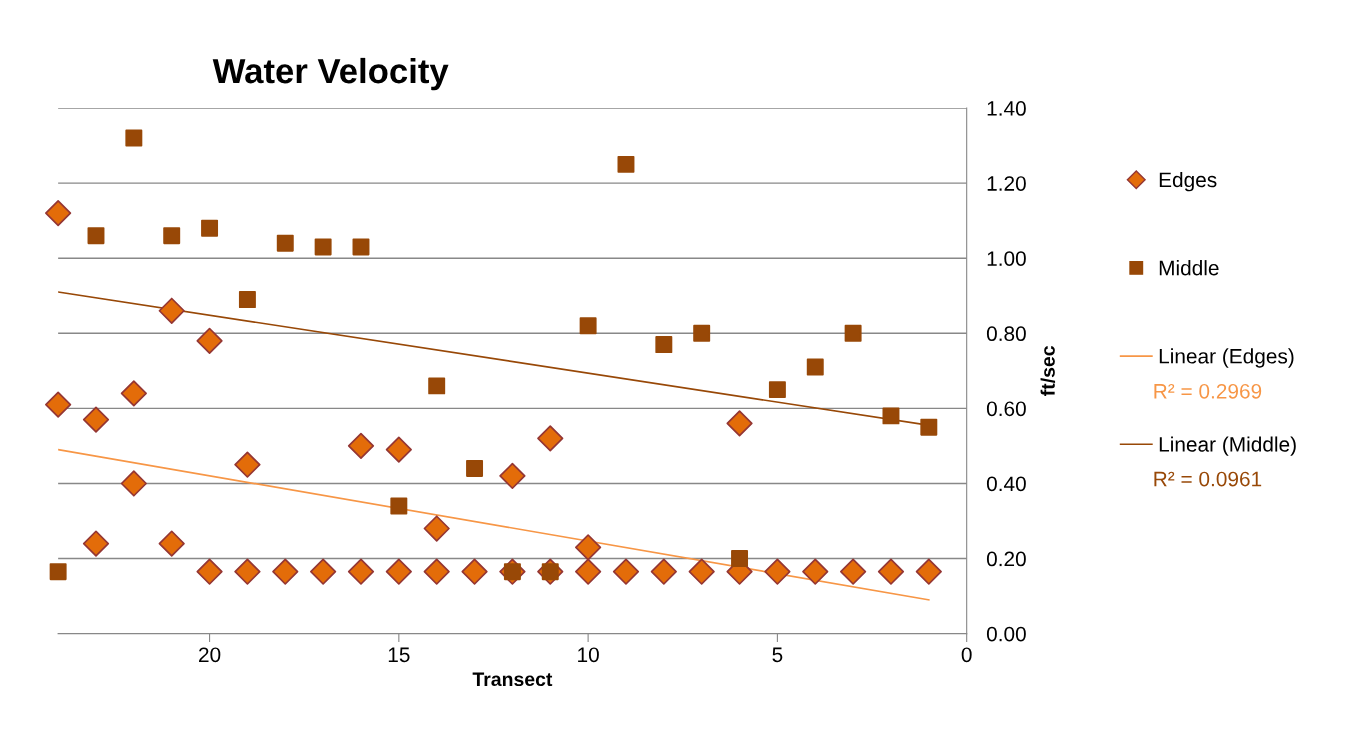 The height and width of the screenshot is (730, 1352). What do you see at coordinates (512, 679) in the screenshot?
I see `x-axis-title: Transect` at bounding box center [512, 679].